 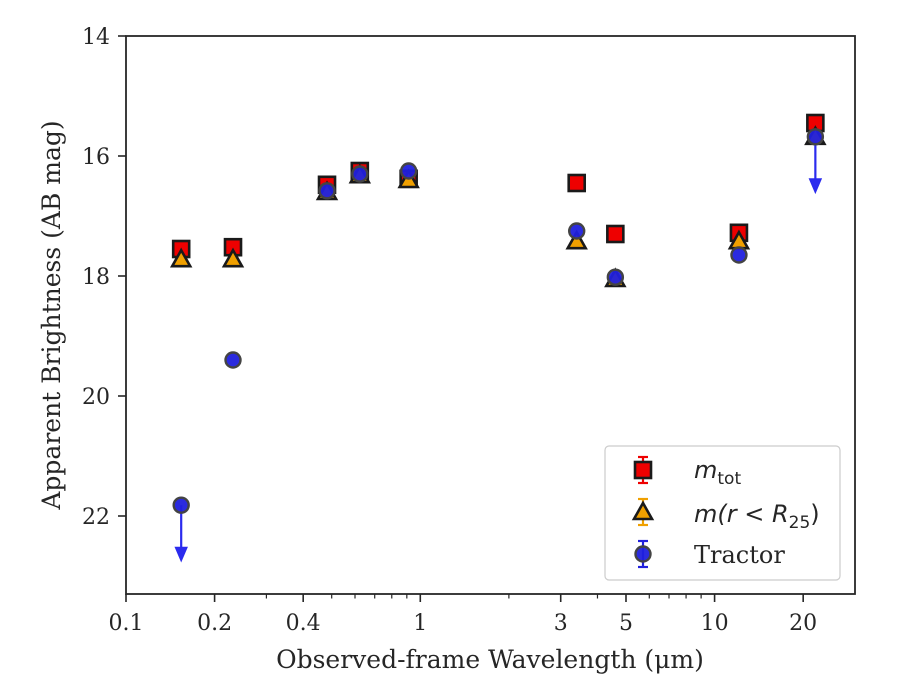 I want to click on y-tick-label: 18, so click(x=96, y=277).